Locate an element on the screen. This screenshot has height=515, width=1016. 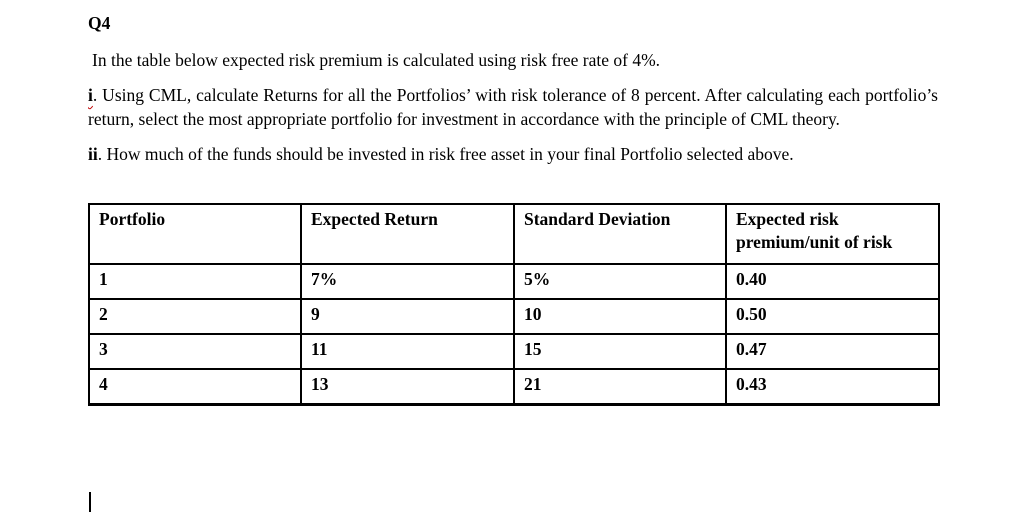
cell-standard-deviation: 21 is located at coordinates (620, 387).